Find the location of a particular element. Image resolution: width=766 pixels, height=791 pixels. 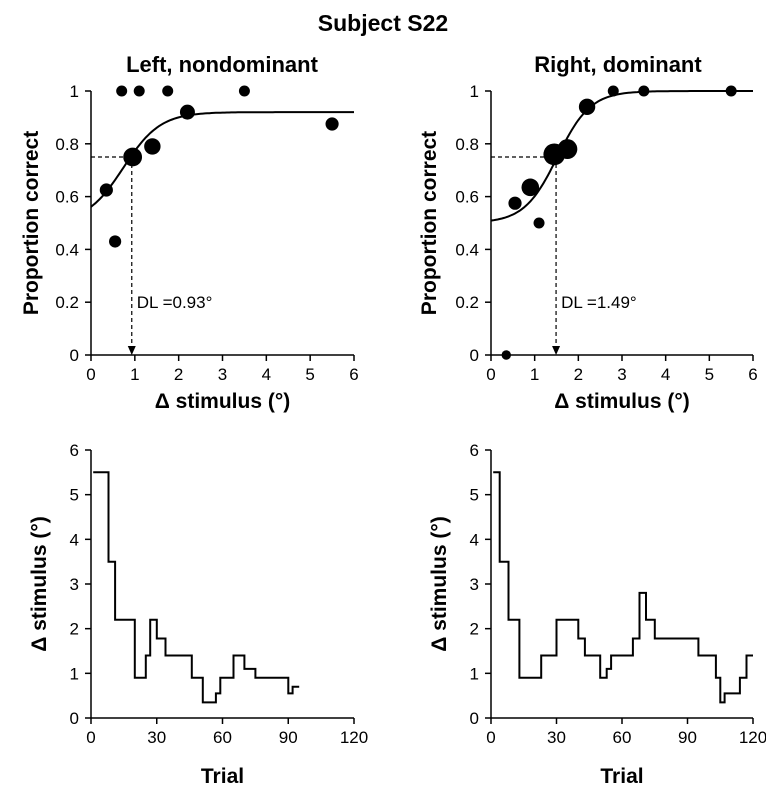

panel-title: Right, dominant is located at coordinates (618, 64).